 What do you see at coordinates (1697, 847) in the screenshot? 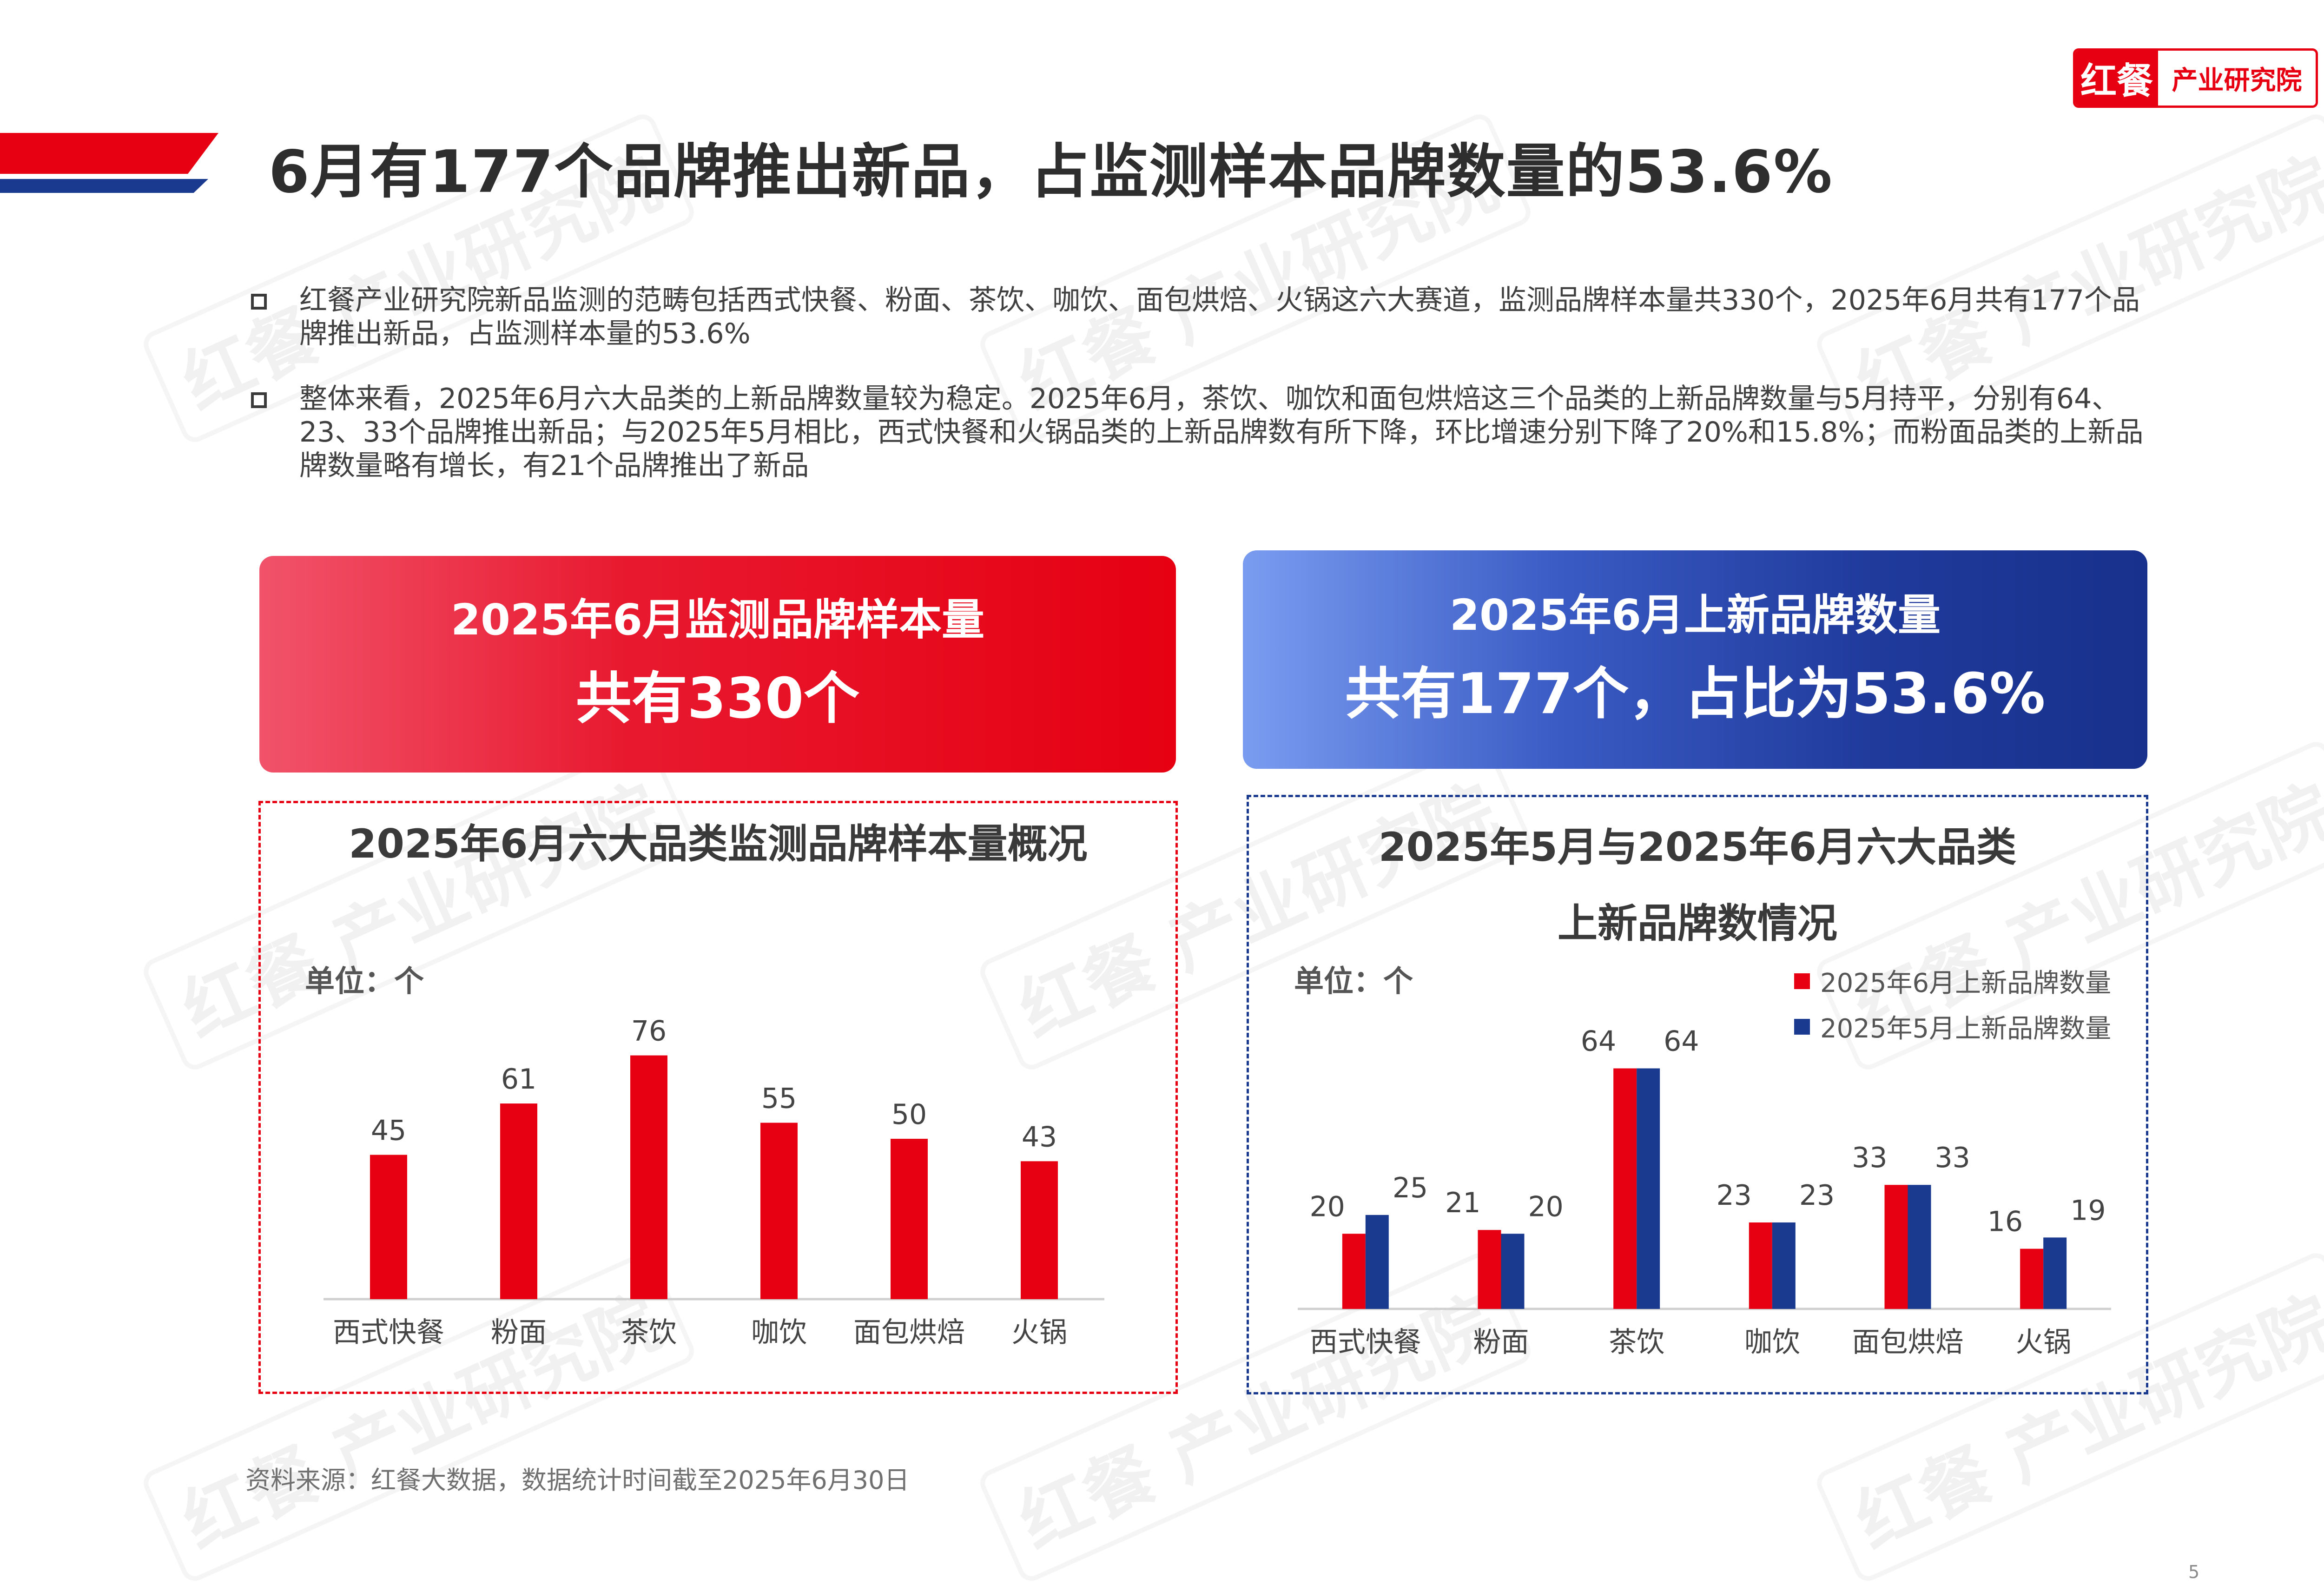
I see `chart-title-line1: 2025年5月与2025年6月六大品类` at bounding box center [1697, 847].